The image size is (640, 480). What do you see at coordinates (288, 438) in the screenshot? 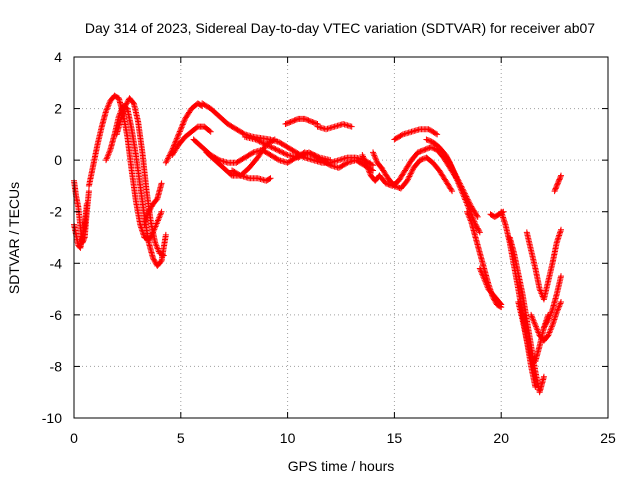
I see `x-tick-label: 10` at bounding box center [288, 438].